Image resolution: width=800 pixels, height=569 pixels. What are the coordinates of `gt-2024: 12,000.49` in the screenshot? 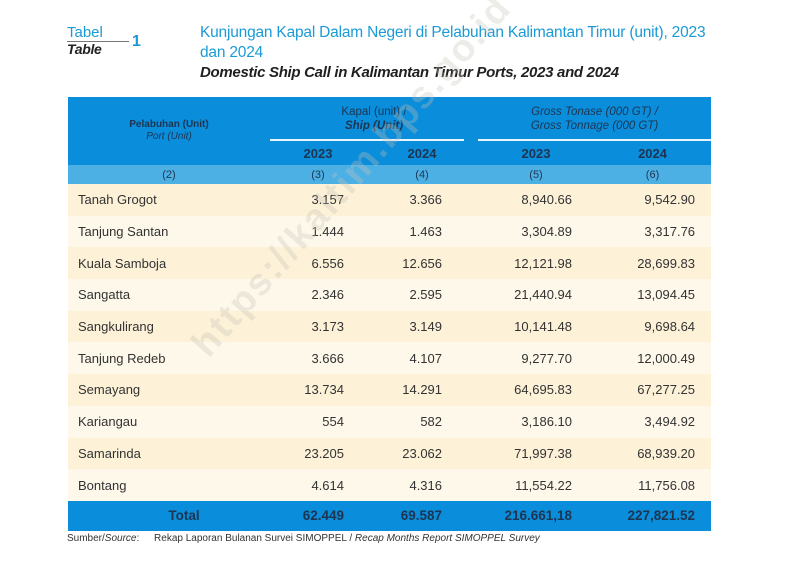 It's located at (653, 358).